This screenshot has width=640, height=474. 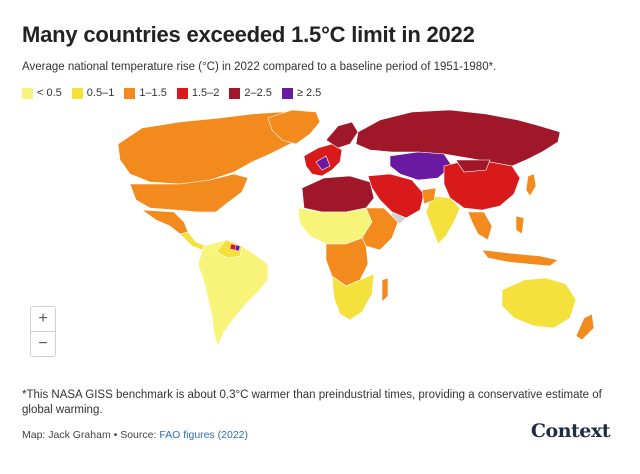 What do you see at coordinates (204, 435) in the screenshot?
I see `source-link: FAO figures (2022)` at bounding box center [204, 435].